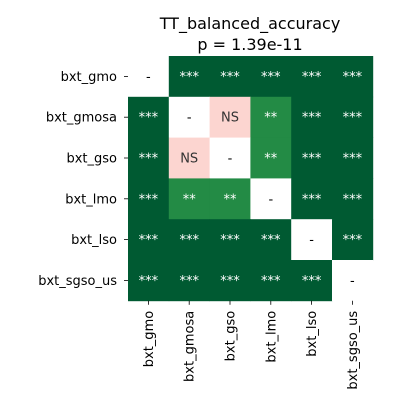 This screenshot has width=406, height=409. What do you see at coordinates (312, 334) in the screenshot?
I see `x-tick-label: bxt_lso` at bounding box center [312, 334].